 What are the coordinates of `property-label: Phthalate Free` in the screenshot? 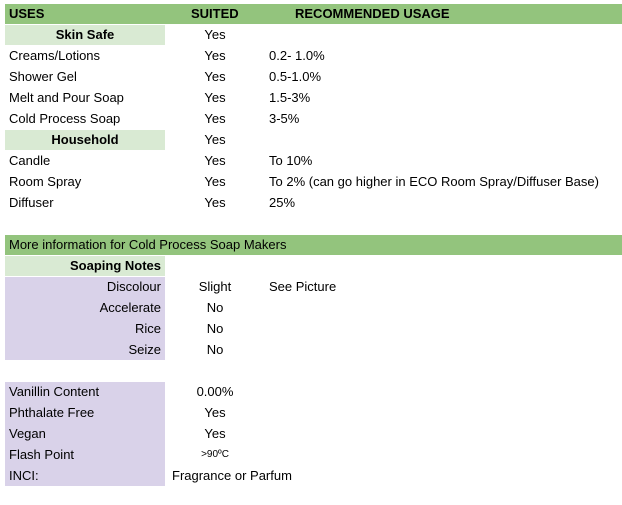 It's located at (52, 412).